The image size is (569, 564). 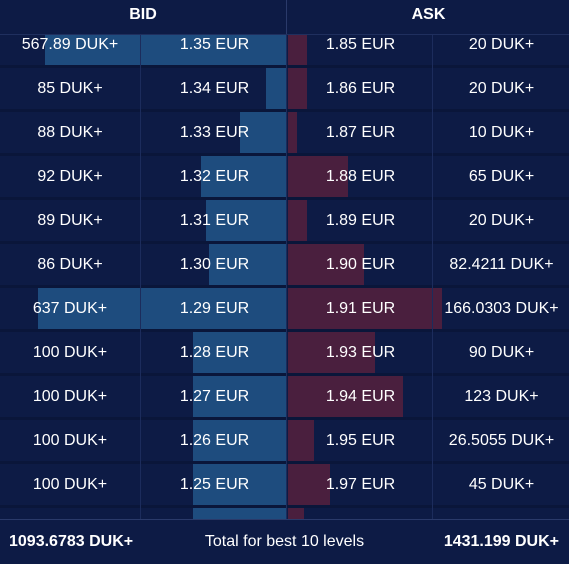 I want to click on bid-quantity, so click(x=70, y=513).